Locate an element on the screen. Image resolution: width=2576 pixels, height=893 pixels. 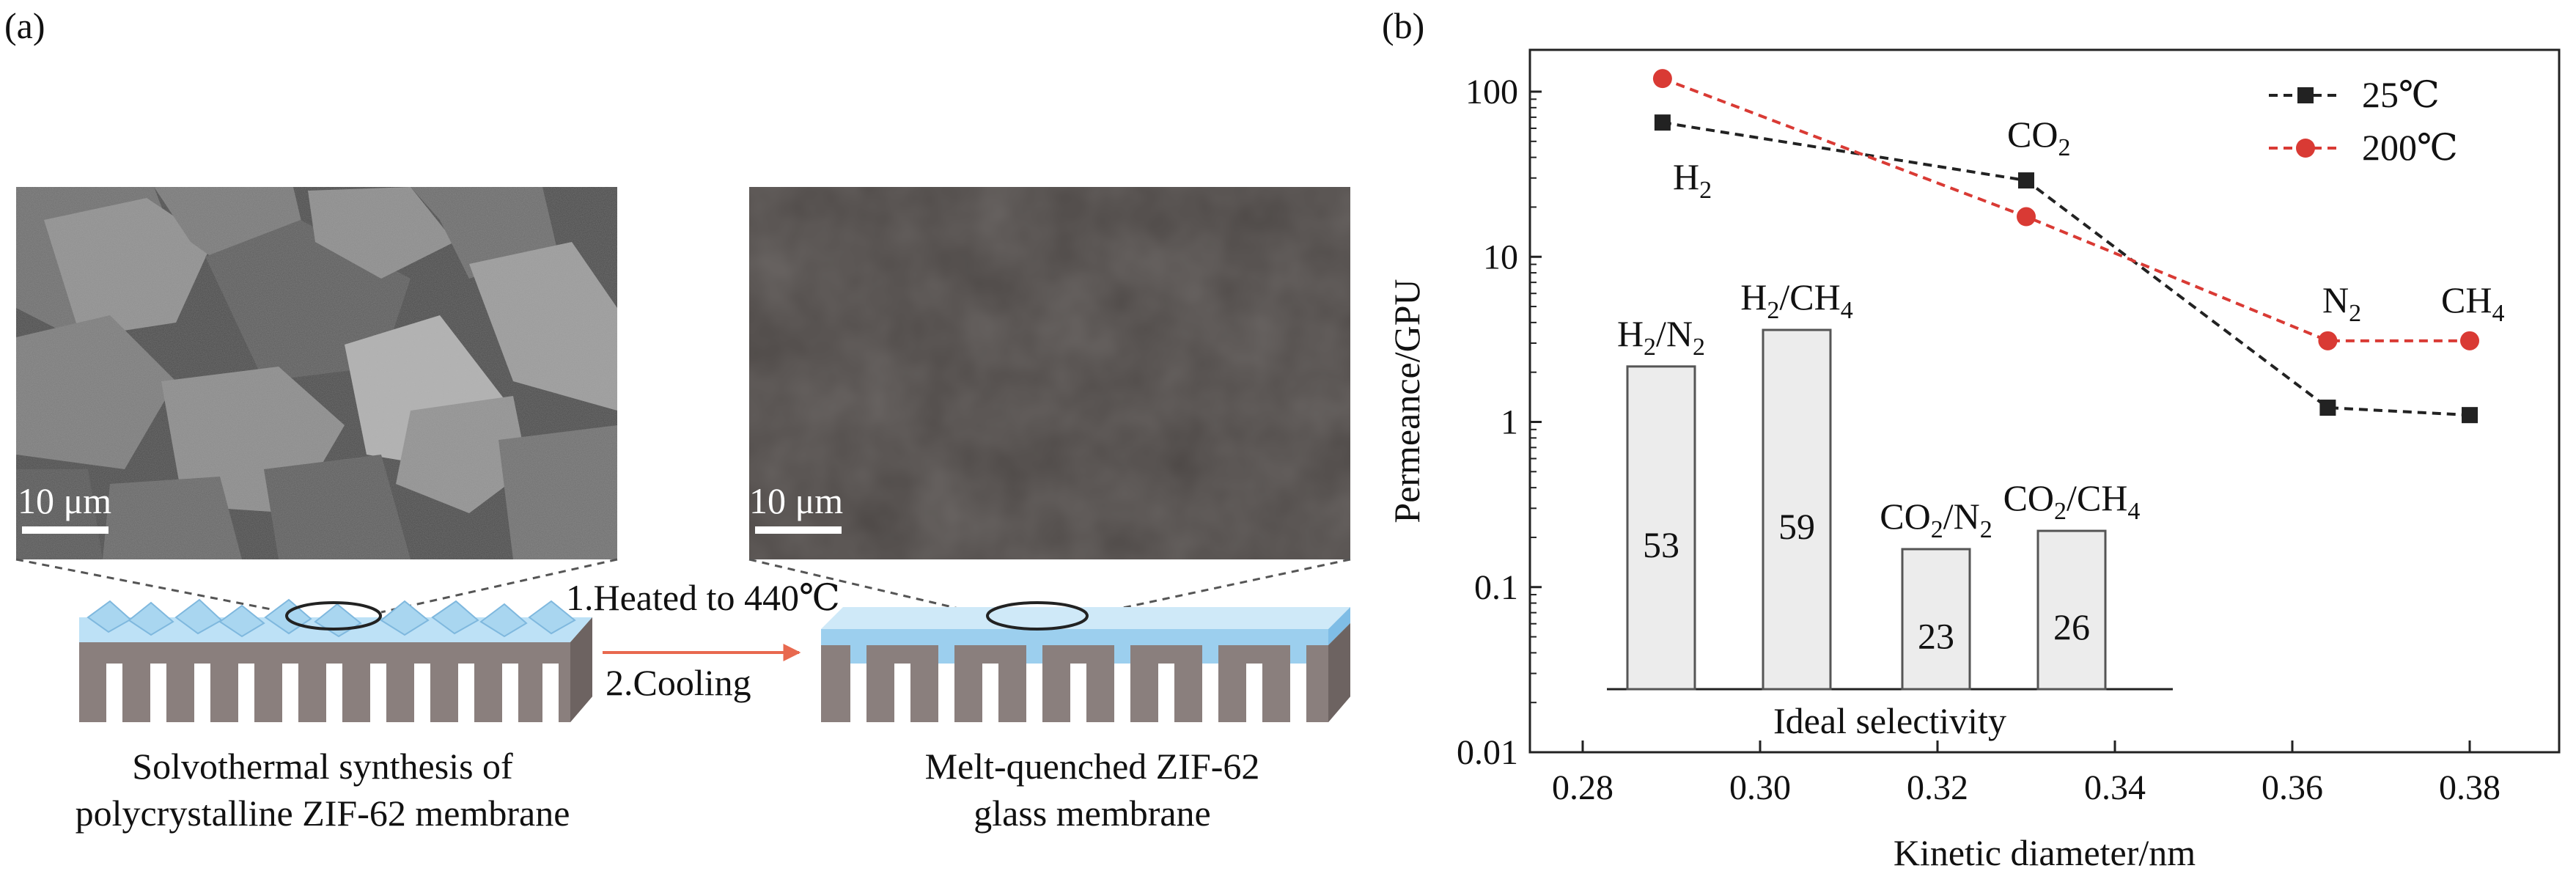
scale-bar-right is located at coordinates (798, 530).